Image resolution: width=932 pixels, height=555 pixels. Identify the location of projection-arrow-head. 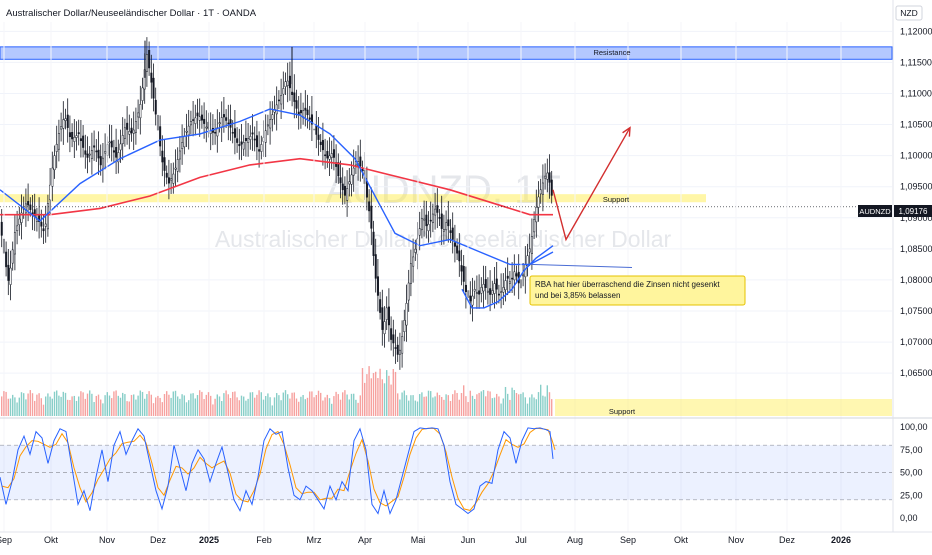
(626, 131).